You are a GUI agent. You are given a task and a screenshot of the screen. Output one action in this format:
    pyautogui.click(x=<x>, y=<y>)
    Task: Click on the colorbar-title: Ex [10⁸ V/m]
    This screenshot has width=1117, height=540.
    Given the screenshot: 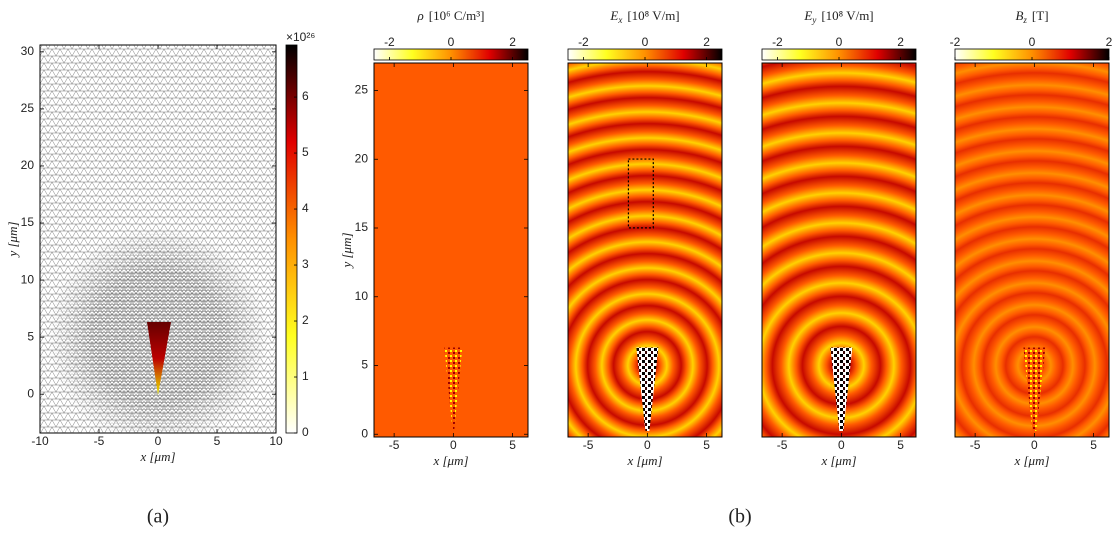 What is the action you would take?
    pyautogui.click(x=644, y=16)
    